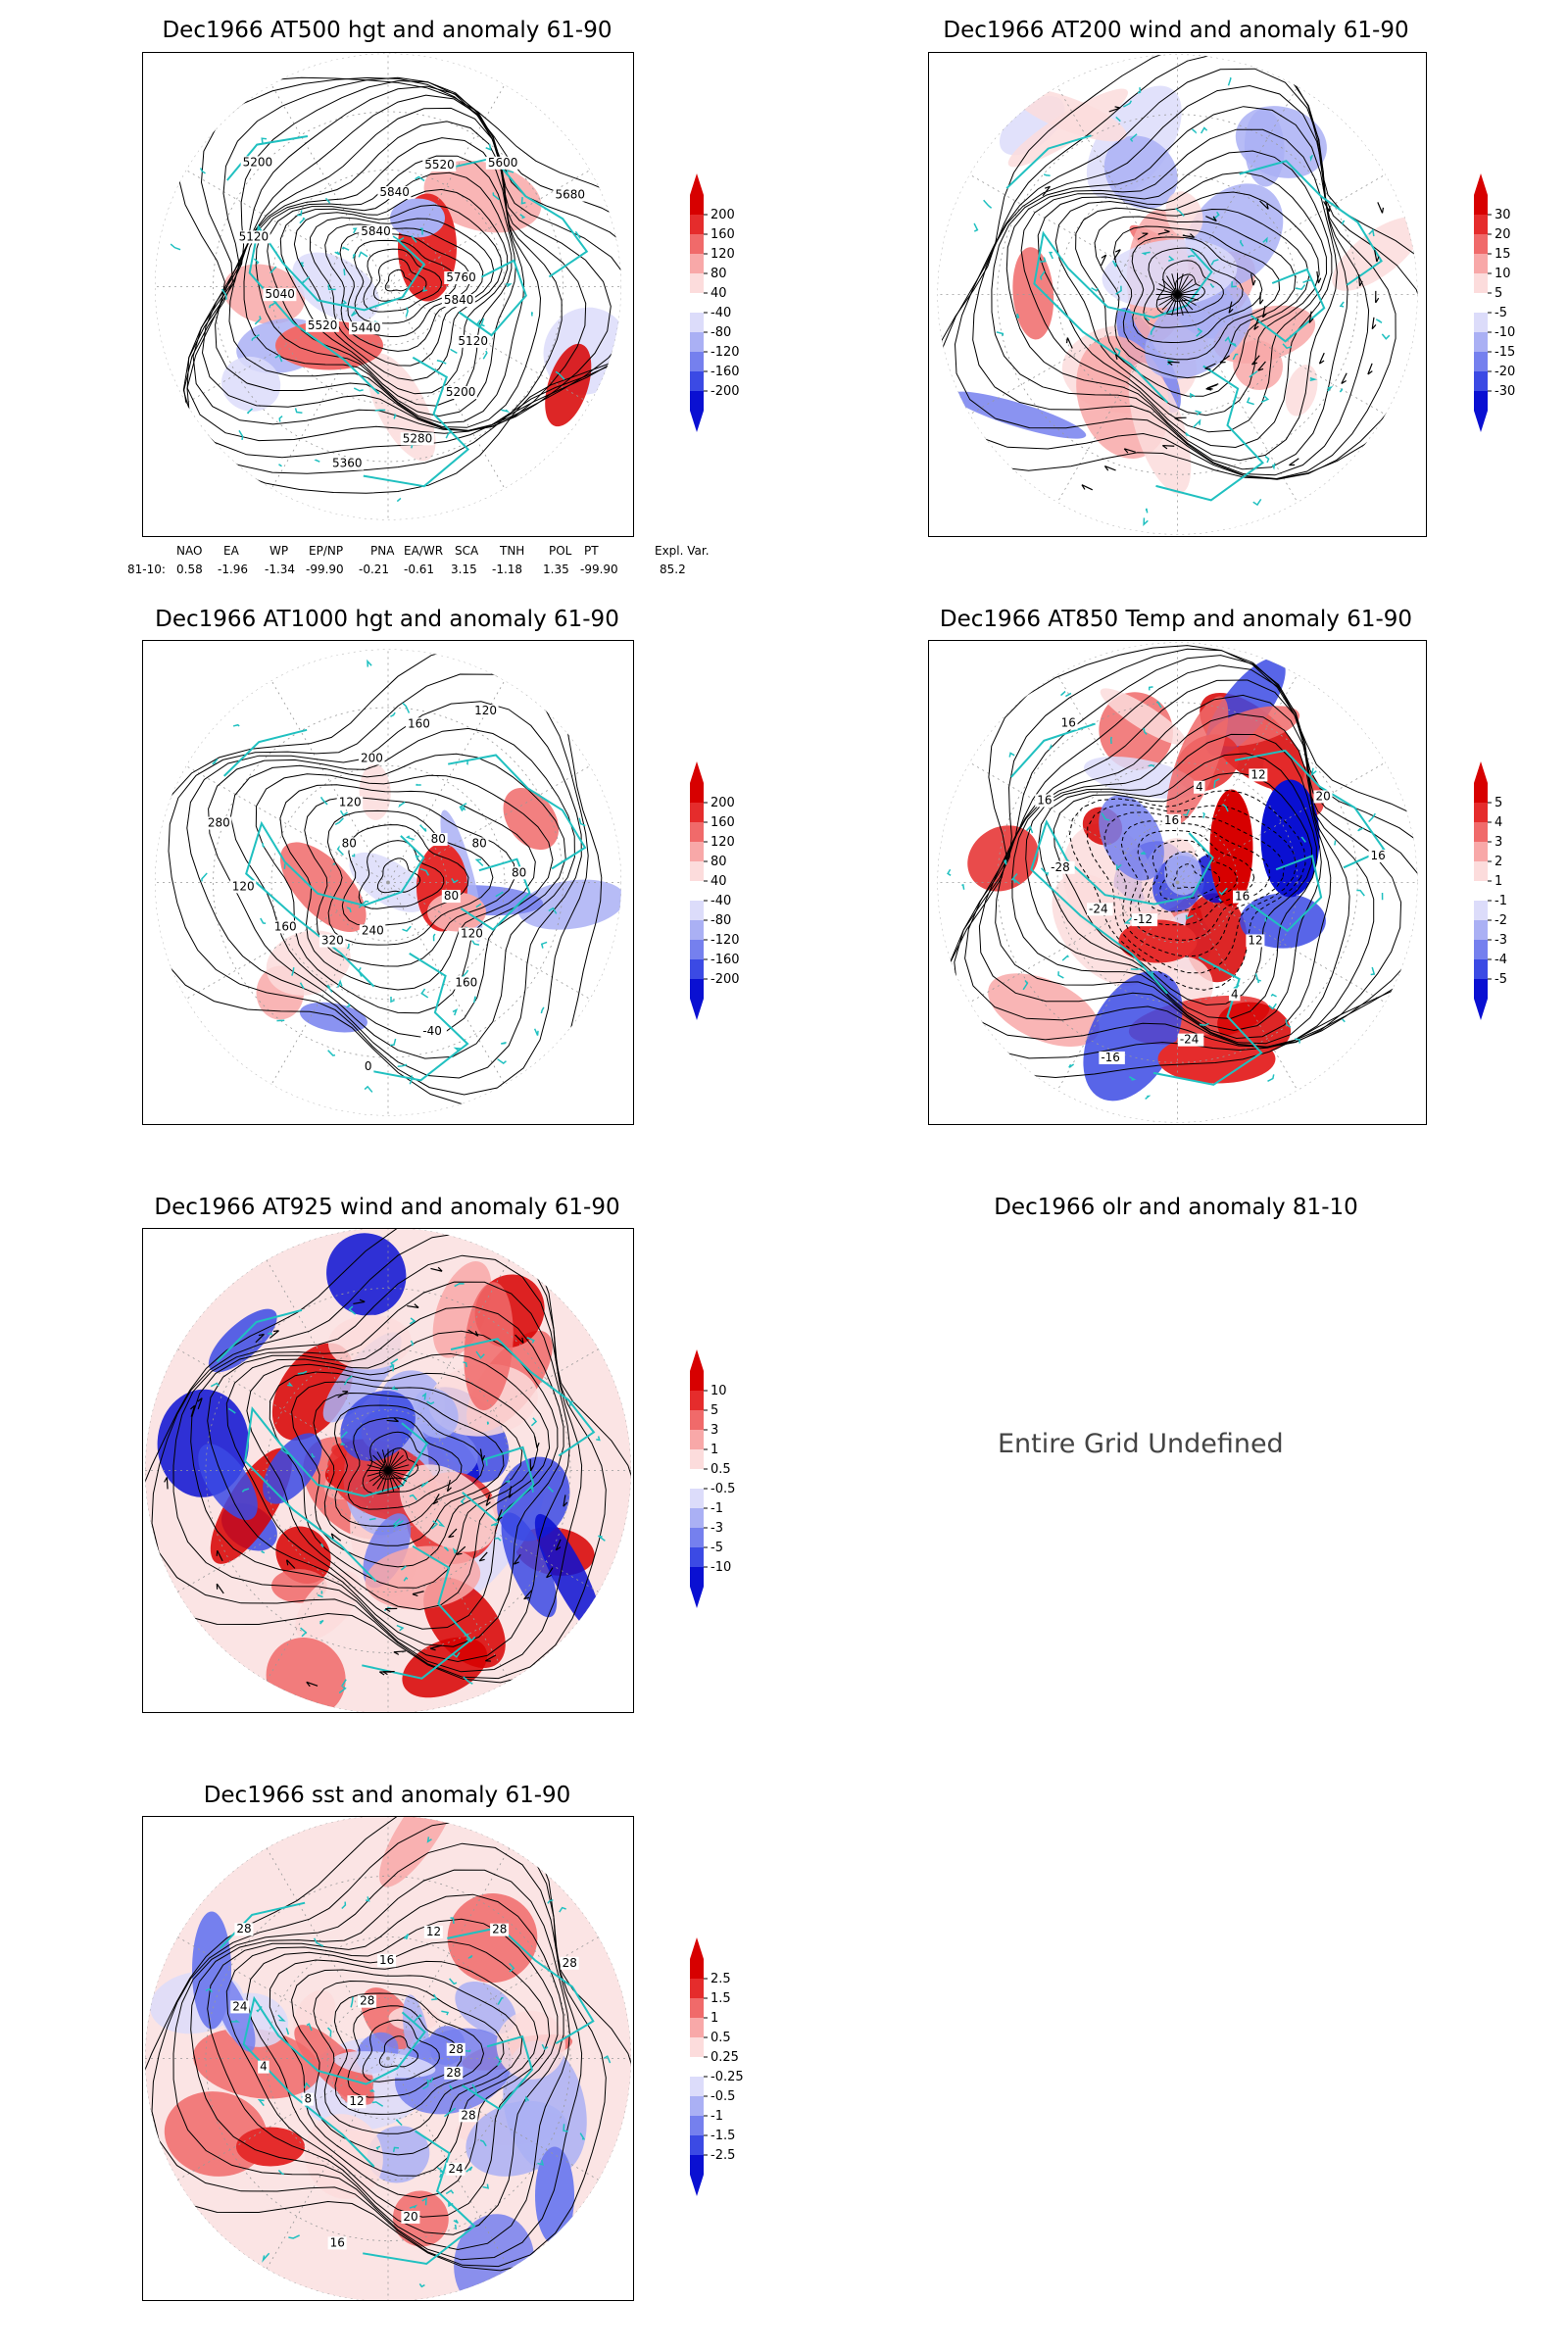  I want to click on meridian-line, so click(287, 228).